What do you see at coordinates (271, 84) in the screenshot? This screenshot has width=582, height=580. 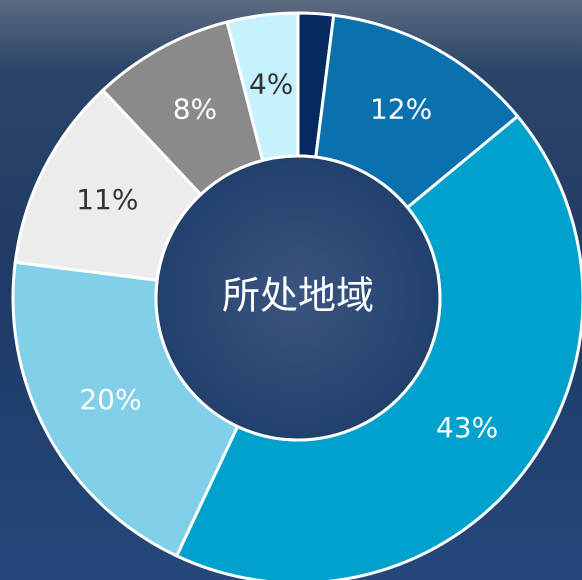 I see `data-label: 4%` at bounding box center [271, 84].